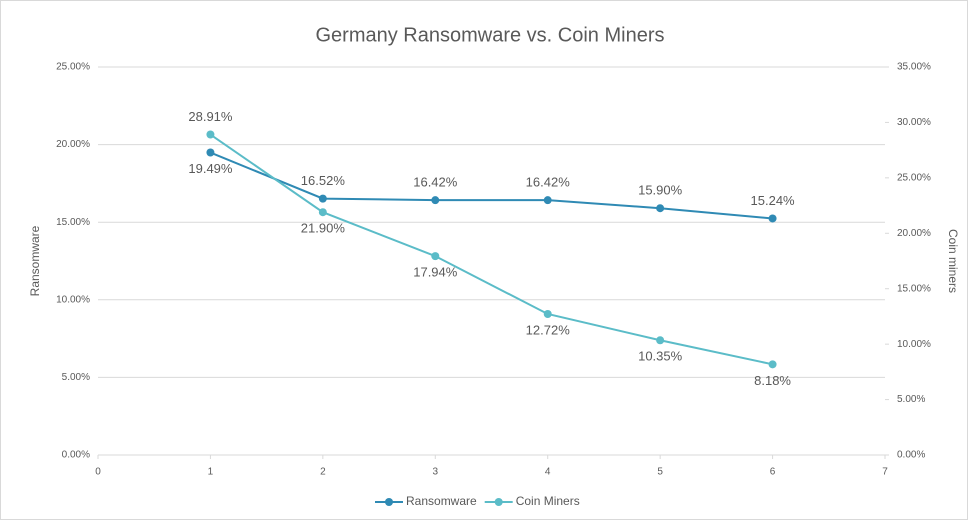  What do you see at coordinates (441, 501) in the screenshot?
I see `legend-label: Ransomware` at bounding box center [441, 501].